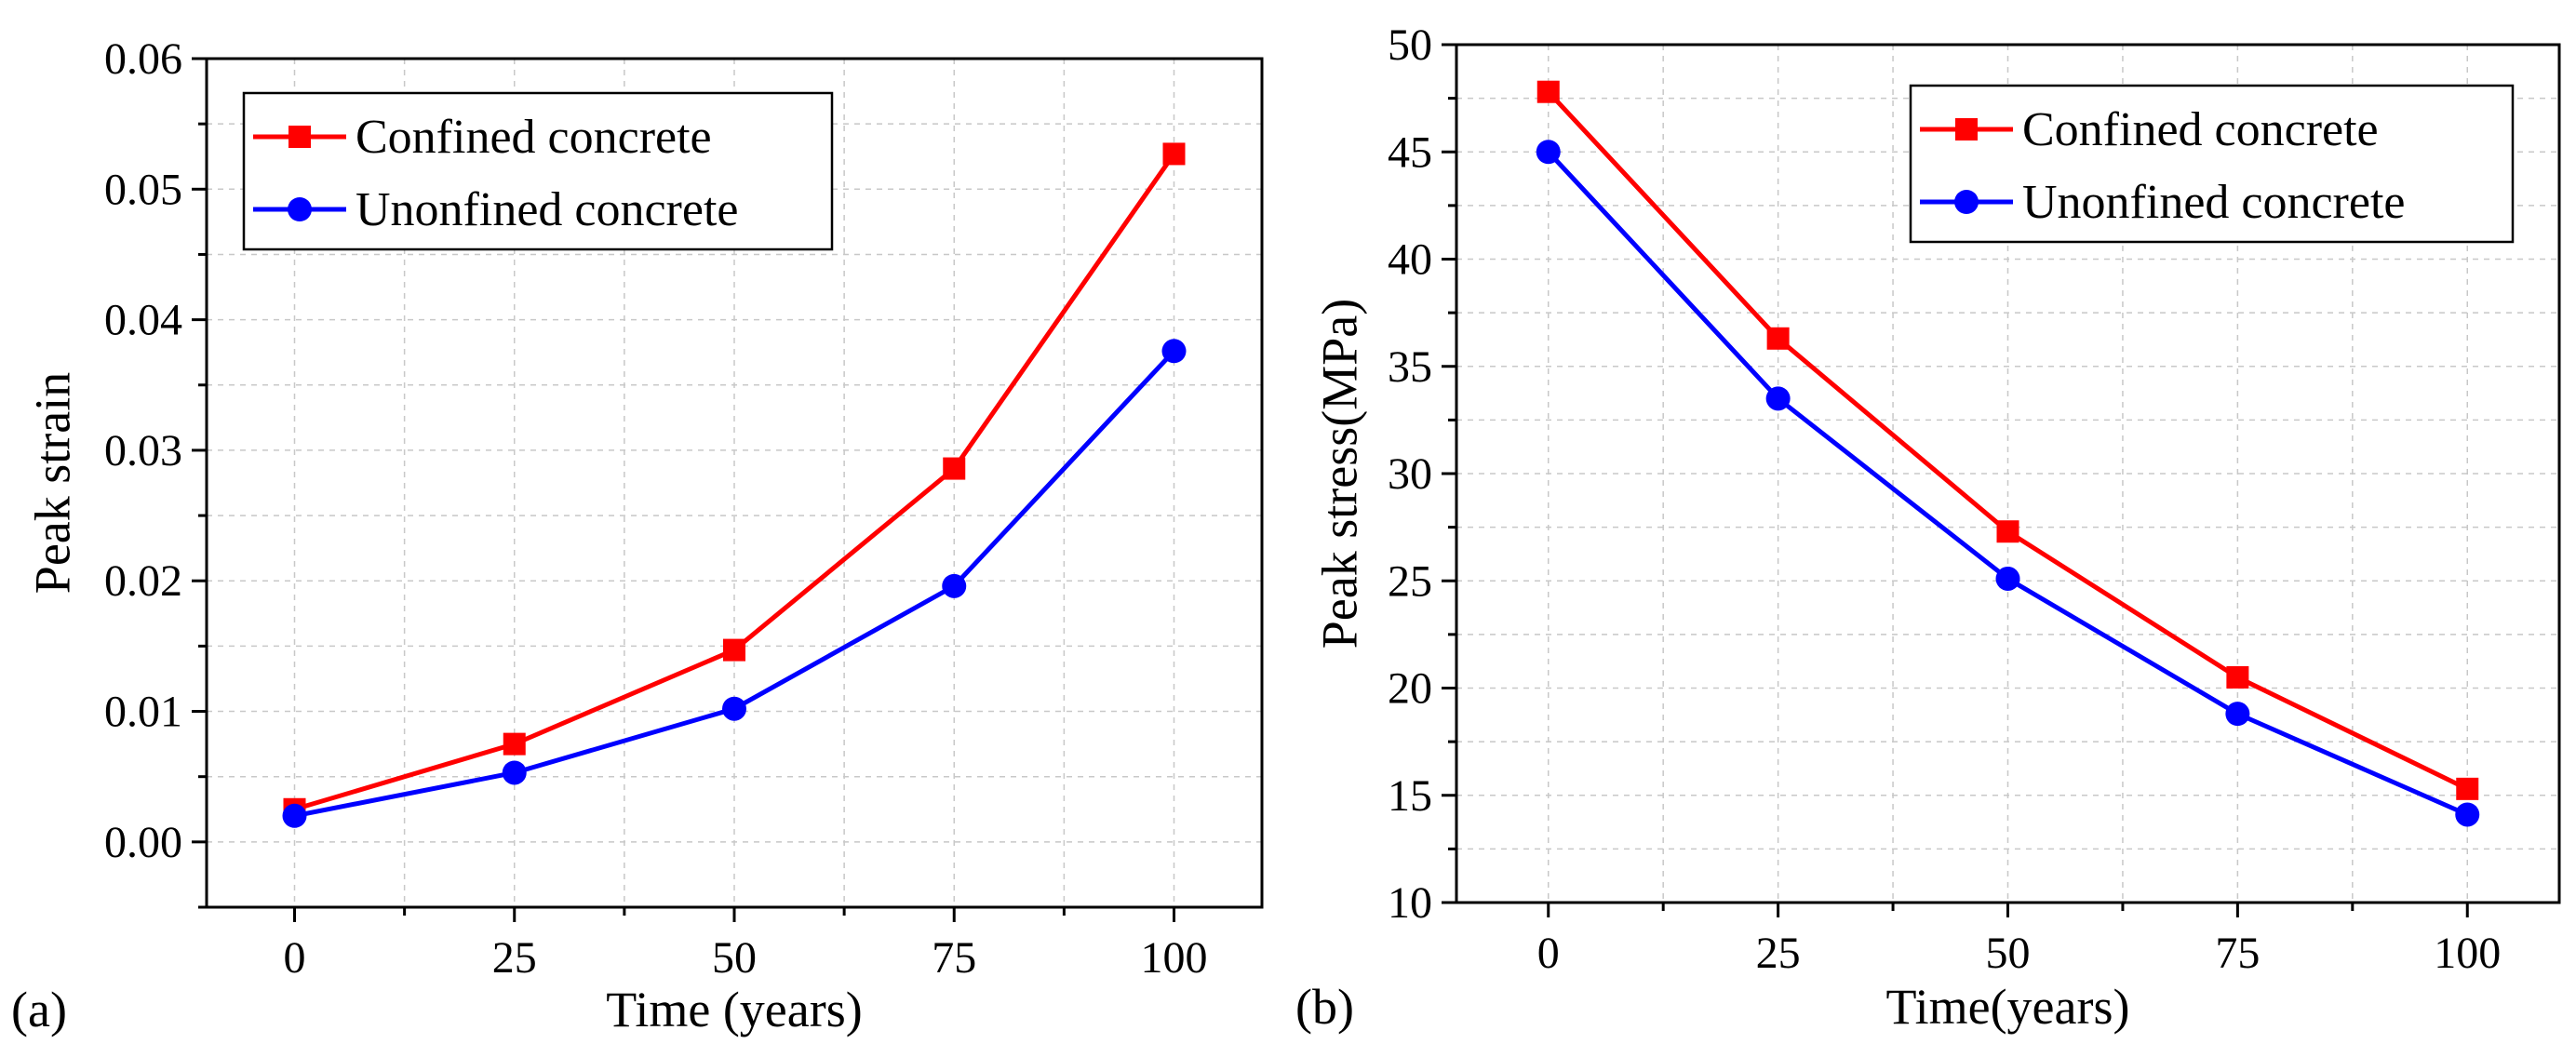 The image size is (2576, 1057). I want to click on y-tick-label: 0.03, so click(143, 451).